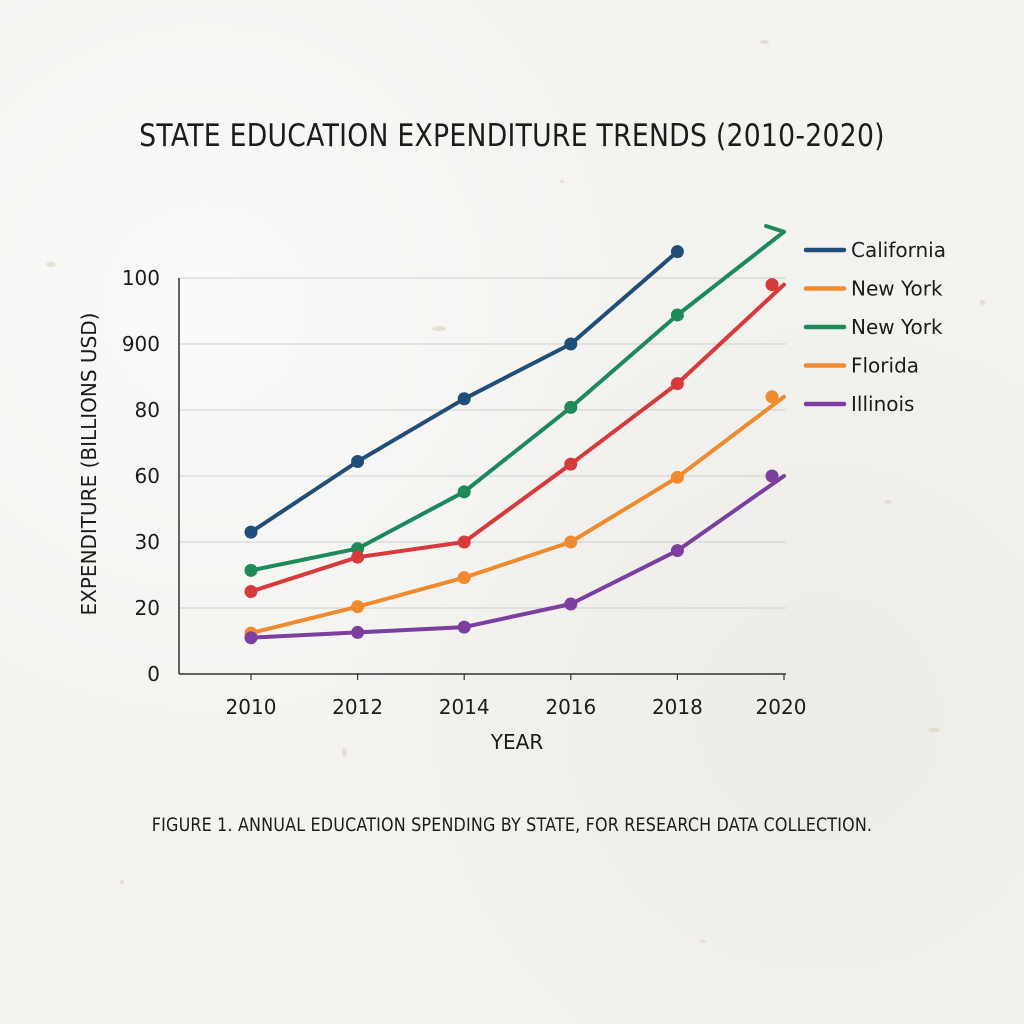  I want to click on legend-label: Florida, so click(885, 366).